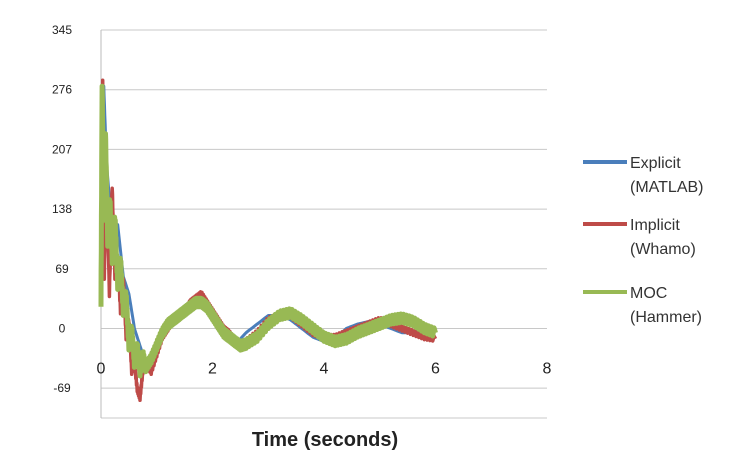 The width and height of the screenshot is (738, 468). What do you see at coordinates (62, 30) in the screenshot?
I see `y-tick-label: 345` at bounding box center [62, 30].